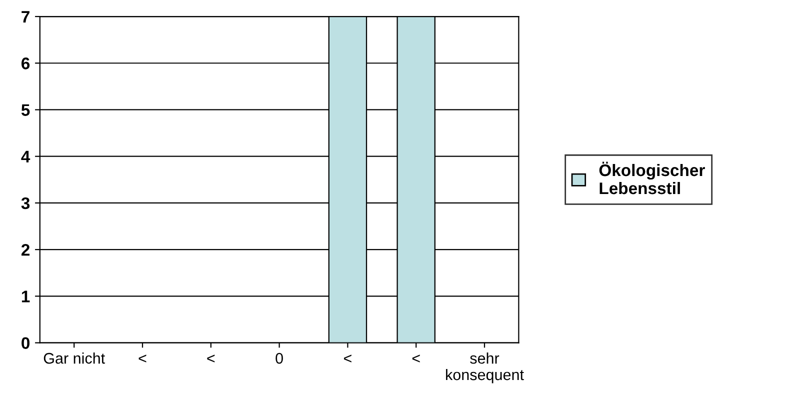 The height and width of the screenshot is (413, 798). Describe the element at coordinates (26, 64) in the screenshot. I see `y-tick-label: 6` at that location.